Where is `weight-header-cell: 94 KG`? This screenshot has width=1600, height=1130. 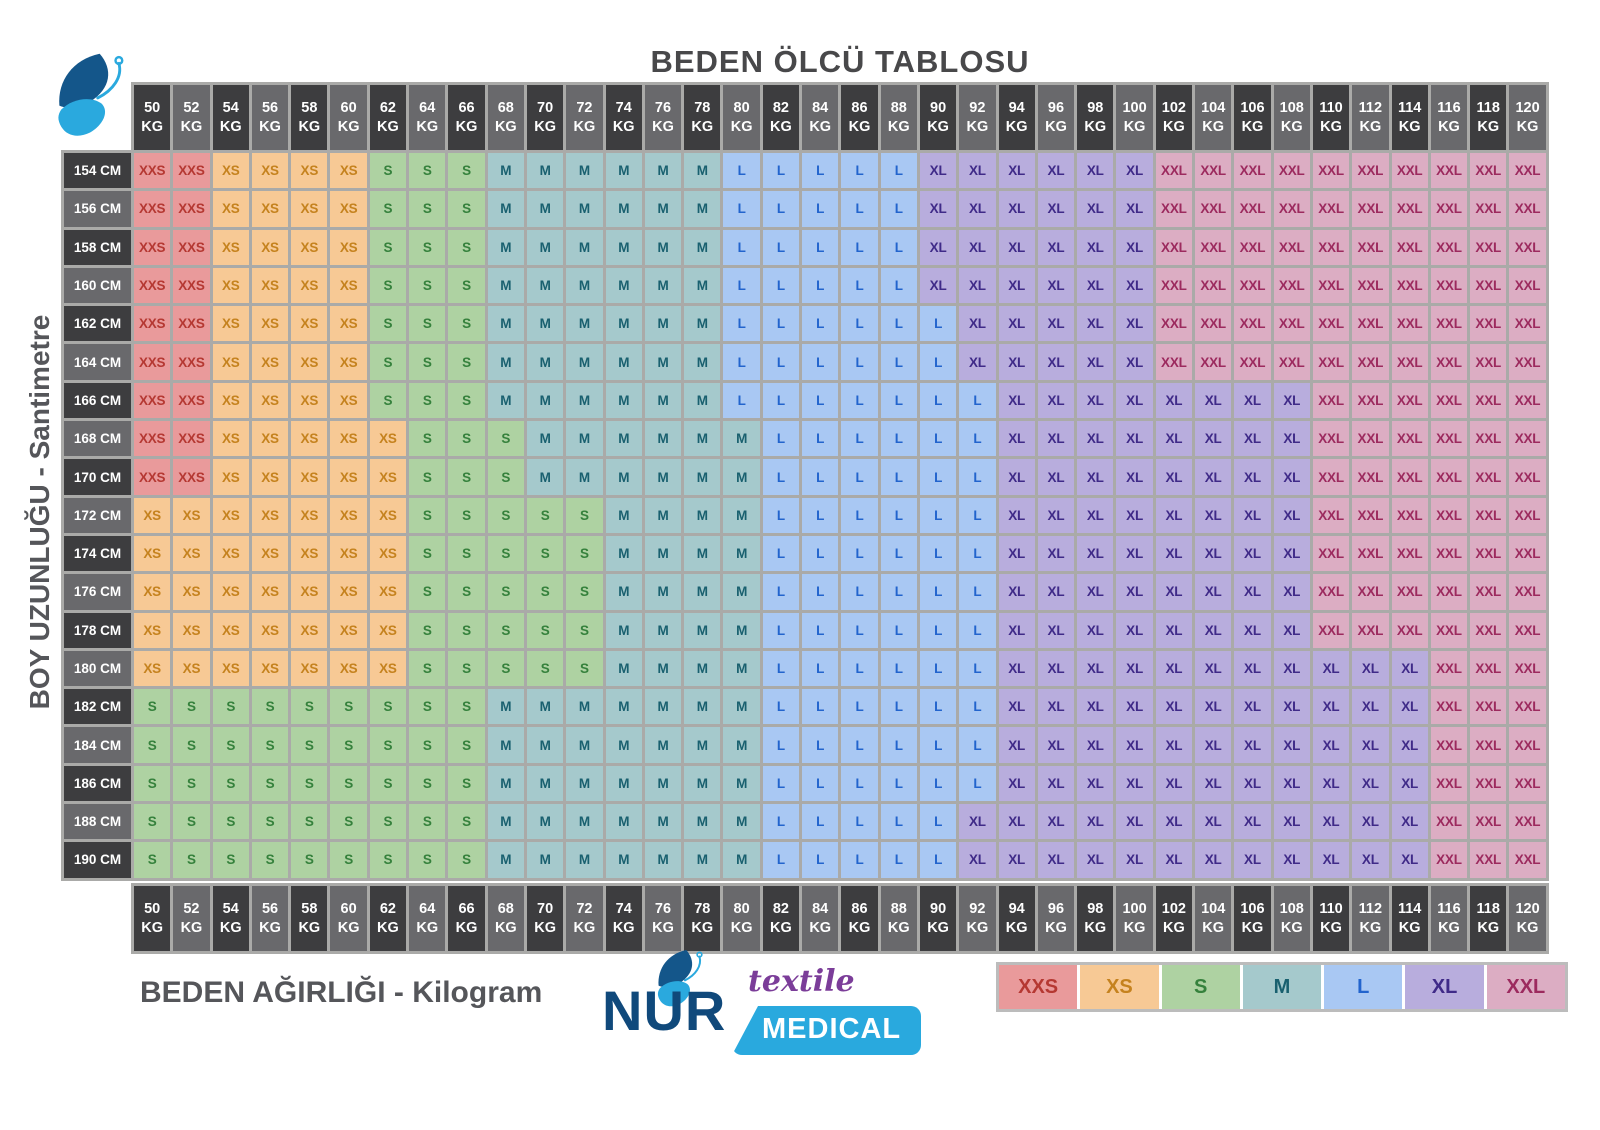
weight-header-cell: 94 KG is located at coordinates (1016, 117).